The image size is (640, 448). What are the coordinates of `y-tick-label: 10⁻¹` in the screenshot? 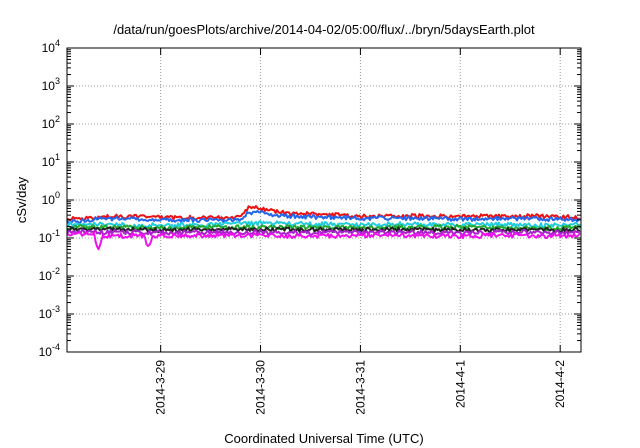 It's located at (49, 236).